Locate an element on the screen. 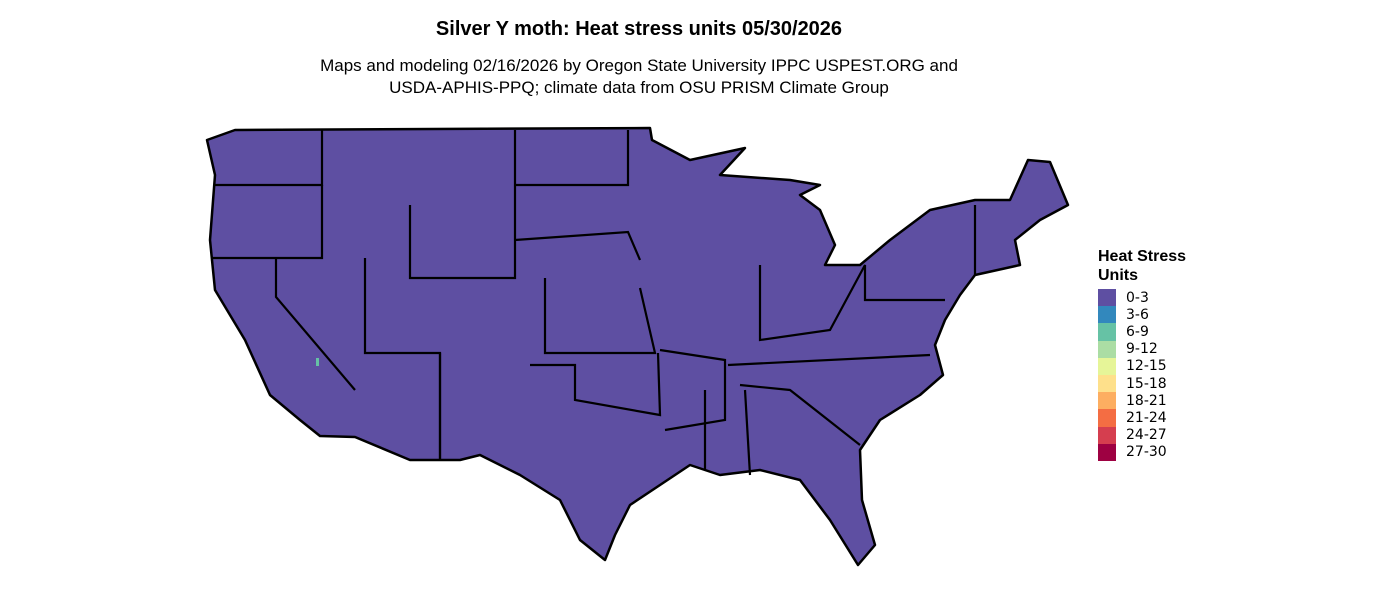 The width and height of the screenshot is (1400, 594). legend-label: 24-27 is located at coordinates (1146, 435).